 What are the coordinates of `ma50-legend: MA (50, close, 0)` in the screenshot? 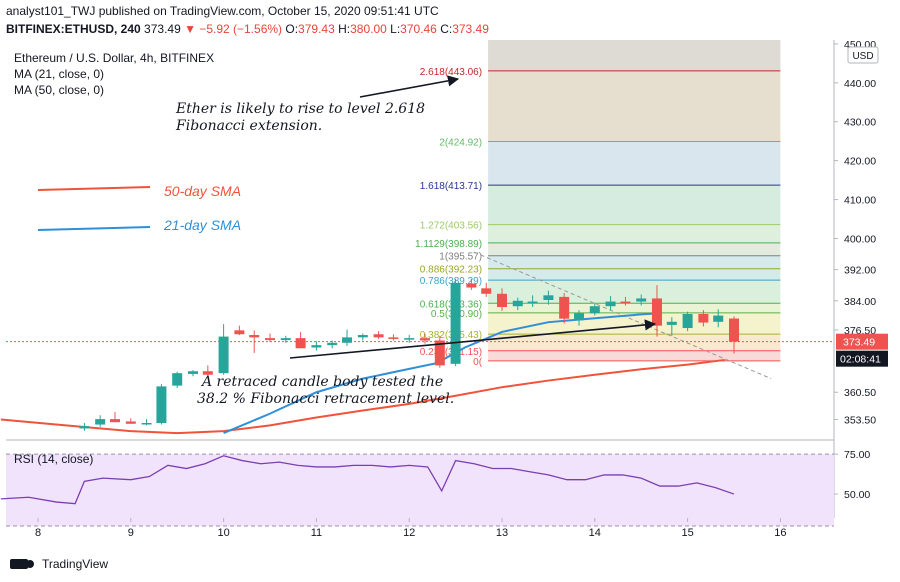 It's located at (59, 90).